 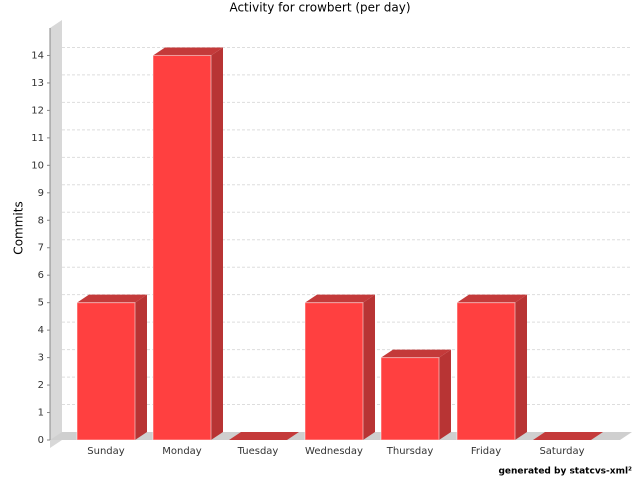 What do you see at coordinates (41, 358) in the screenshot?
I see `y-tick-label: 3` at bounding box center [41, 358].